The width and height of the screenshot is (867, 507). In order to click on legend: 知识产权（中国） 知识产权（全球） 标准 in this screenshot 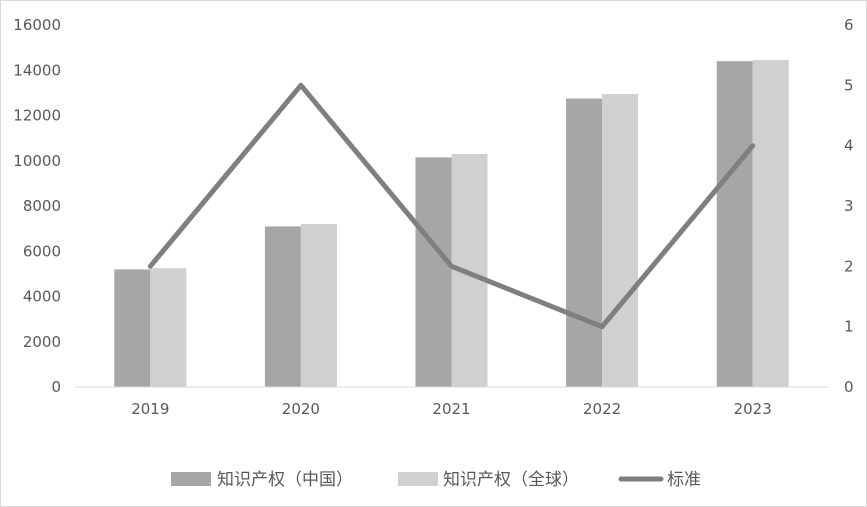, I will do `click(436, 480)`.